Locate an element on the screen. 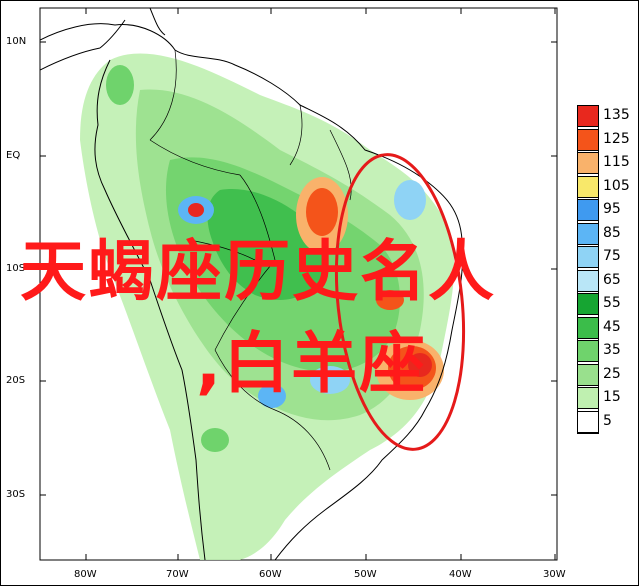  legend-label: 115 is located at coordinates (616, 162).